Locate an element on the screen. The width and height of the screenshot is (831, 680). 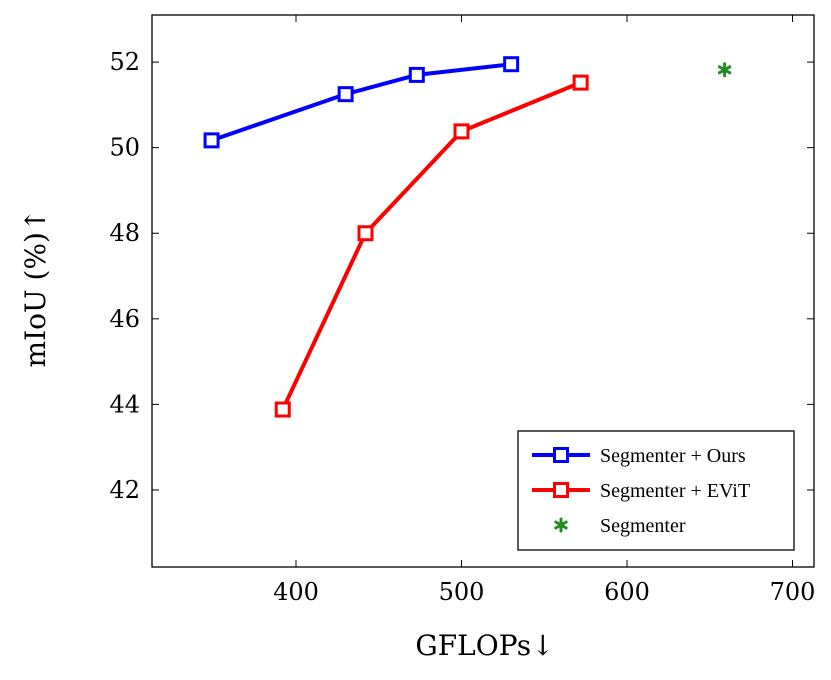
series-segmenter-ours is located at coordinates (361, 102).